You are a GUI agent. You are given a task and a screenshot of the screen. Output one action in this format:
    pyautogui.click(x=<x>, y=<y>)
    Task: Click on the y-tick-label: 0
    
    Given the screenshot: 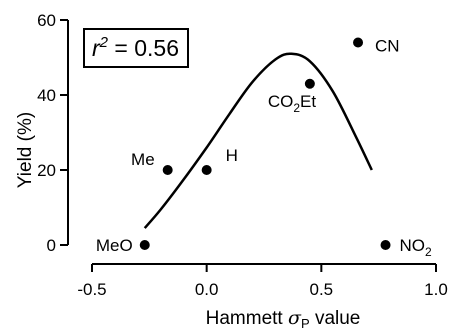 What is the action you would take?
    pyautogui.click(x=51, y=245)
    